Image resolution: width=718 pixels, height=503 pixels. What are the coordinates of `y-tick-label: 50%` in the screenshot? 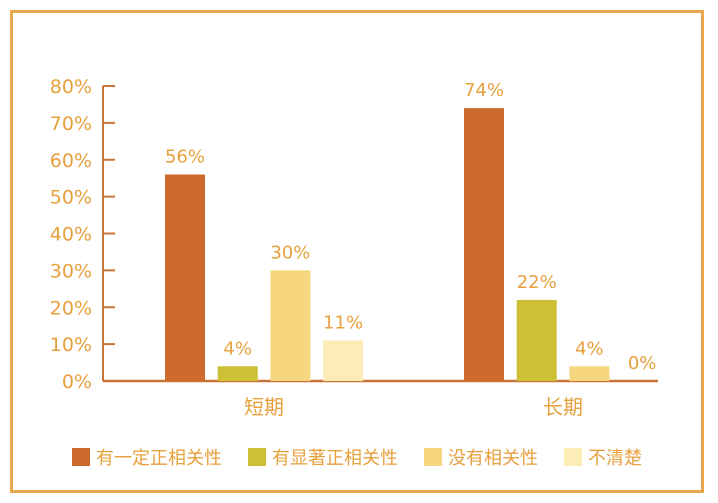 It's located at (71, 198).